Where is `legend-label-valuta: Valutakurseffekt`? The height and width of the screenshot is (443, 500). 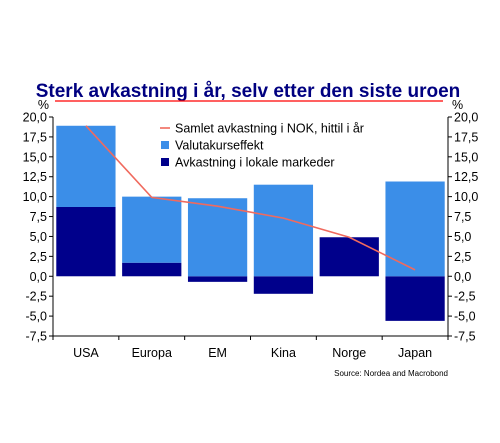 legend-label-valuta: Valutakurseffekt is located at coordinates (219, 146).